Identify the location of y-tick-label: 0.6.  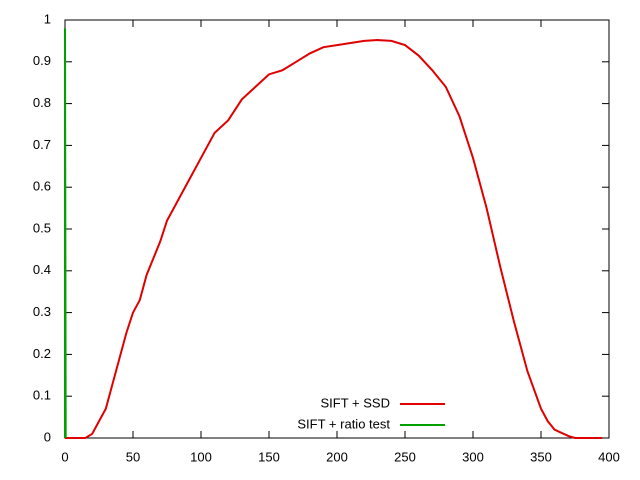
(42, 186).